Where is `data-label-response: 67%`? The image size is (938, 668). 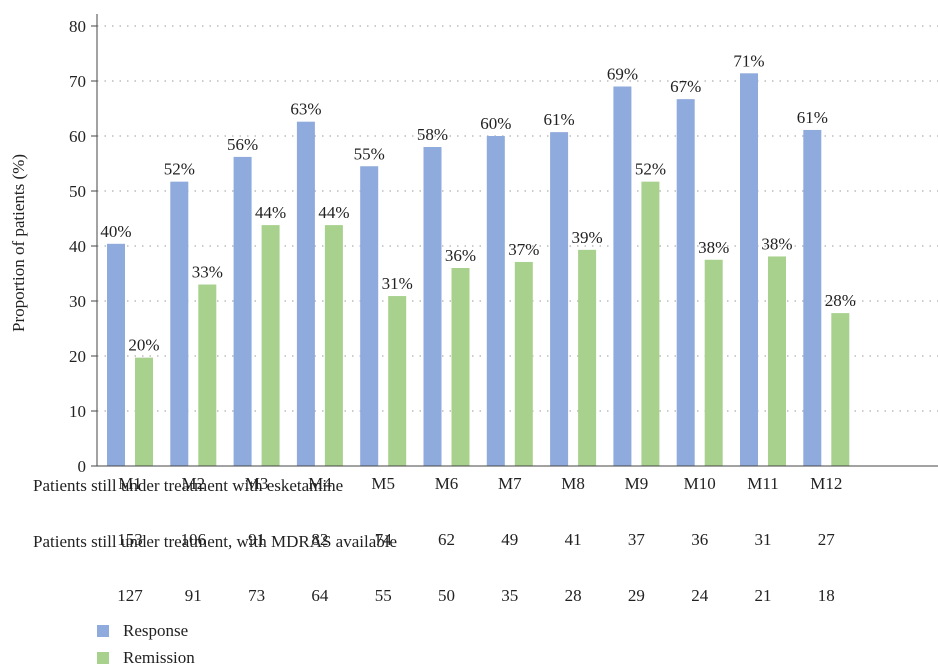
data-label-response: 67% is located at coordinates (685, 86).